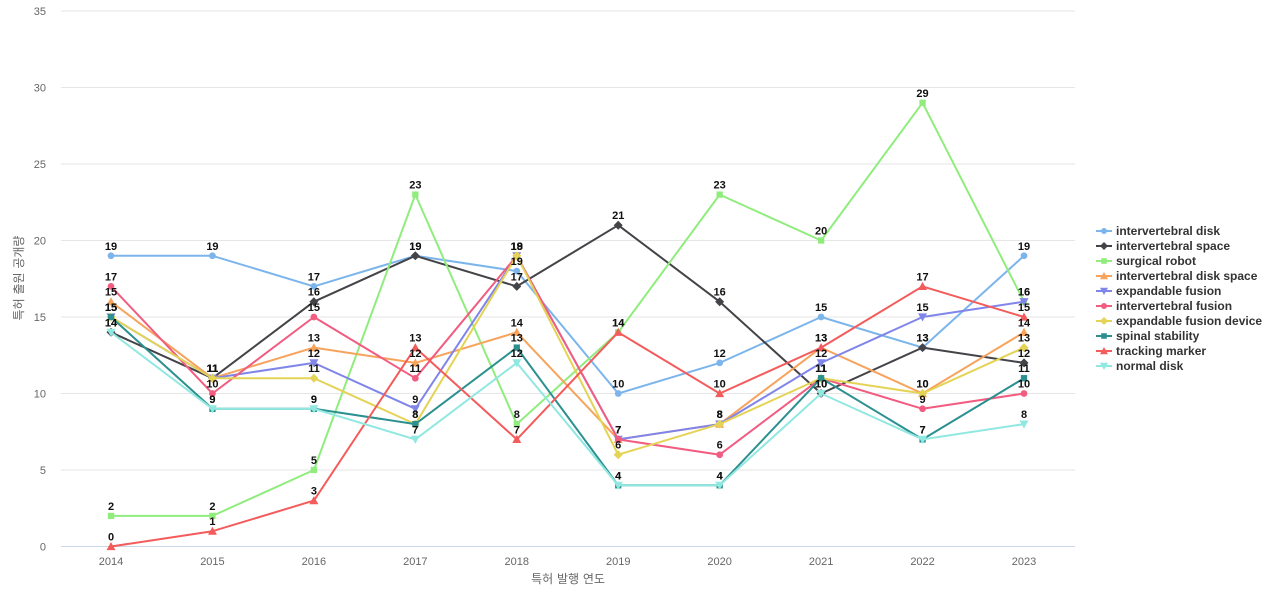 This screenshot has width=1280, height=600. I want to click on y-axis-title: 특허 출원 공개량, so click(19, 278).